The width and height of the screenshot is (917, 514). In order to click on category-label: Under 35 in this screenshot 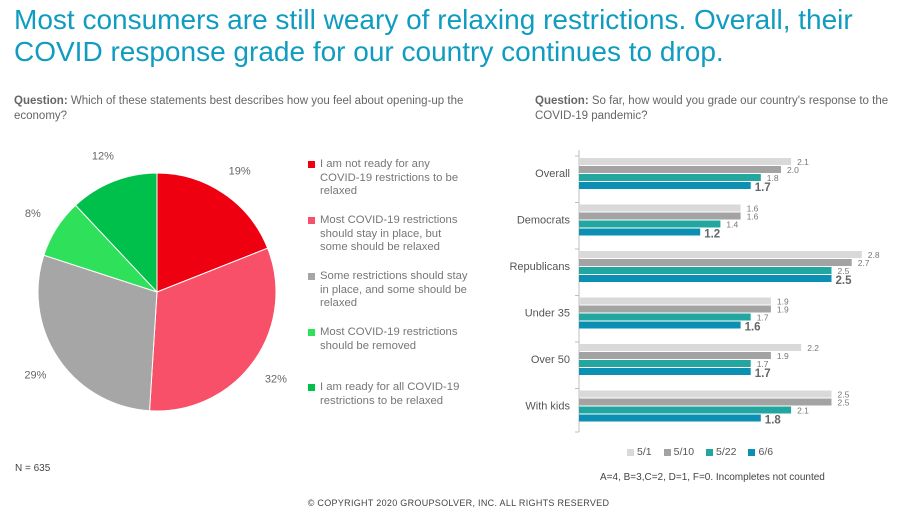, I will do `click(547, 314)`.